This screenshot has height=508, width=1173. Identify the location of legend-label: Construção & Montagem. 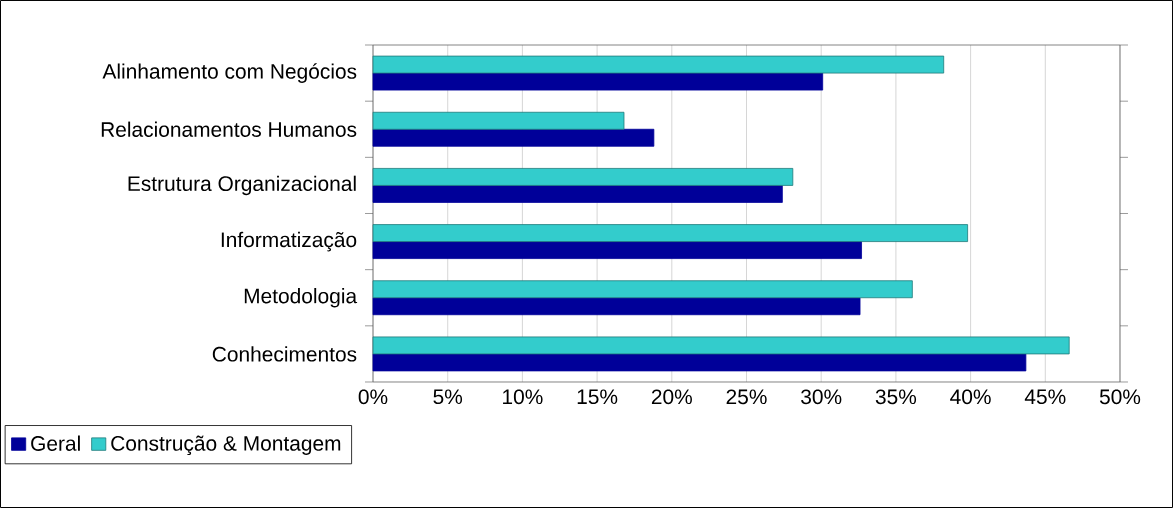
(226, 445).